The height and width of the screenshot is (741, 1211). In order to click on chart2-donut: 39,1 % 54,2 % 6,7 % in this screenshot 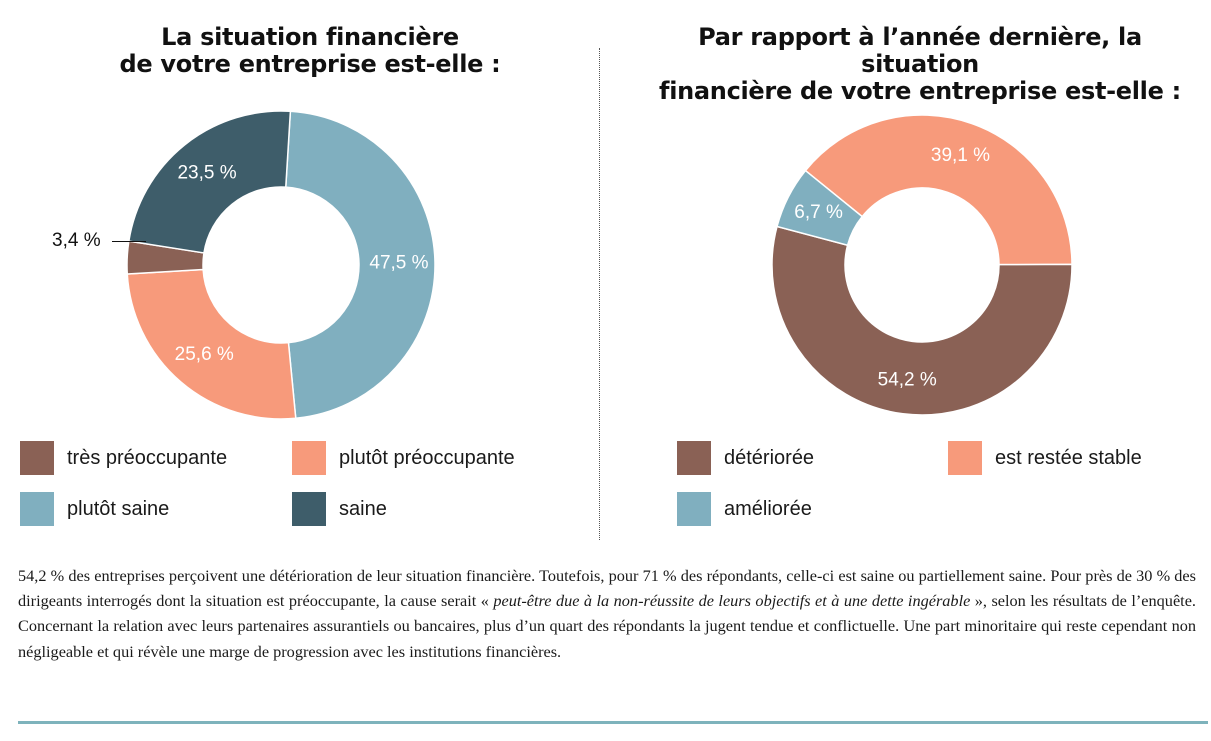, I will do `click(922, 265)`.